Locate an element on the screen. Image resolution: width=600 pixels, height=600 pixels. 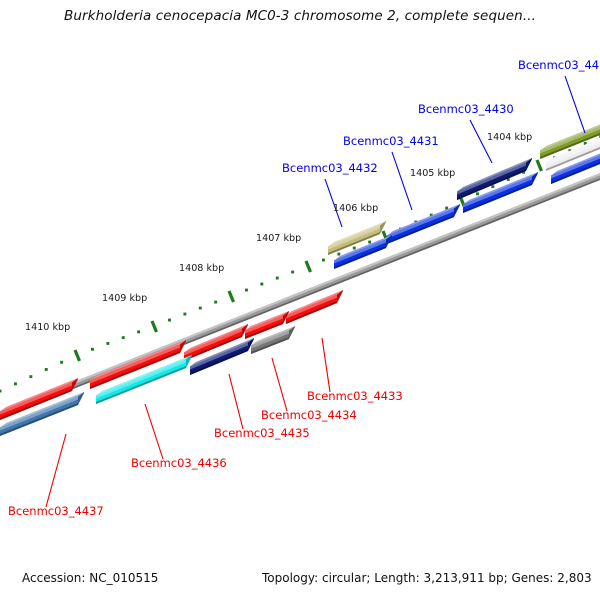
ruler-tick-label: 1407 kbp is located at coordinates (278, 238).